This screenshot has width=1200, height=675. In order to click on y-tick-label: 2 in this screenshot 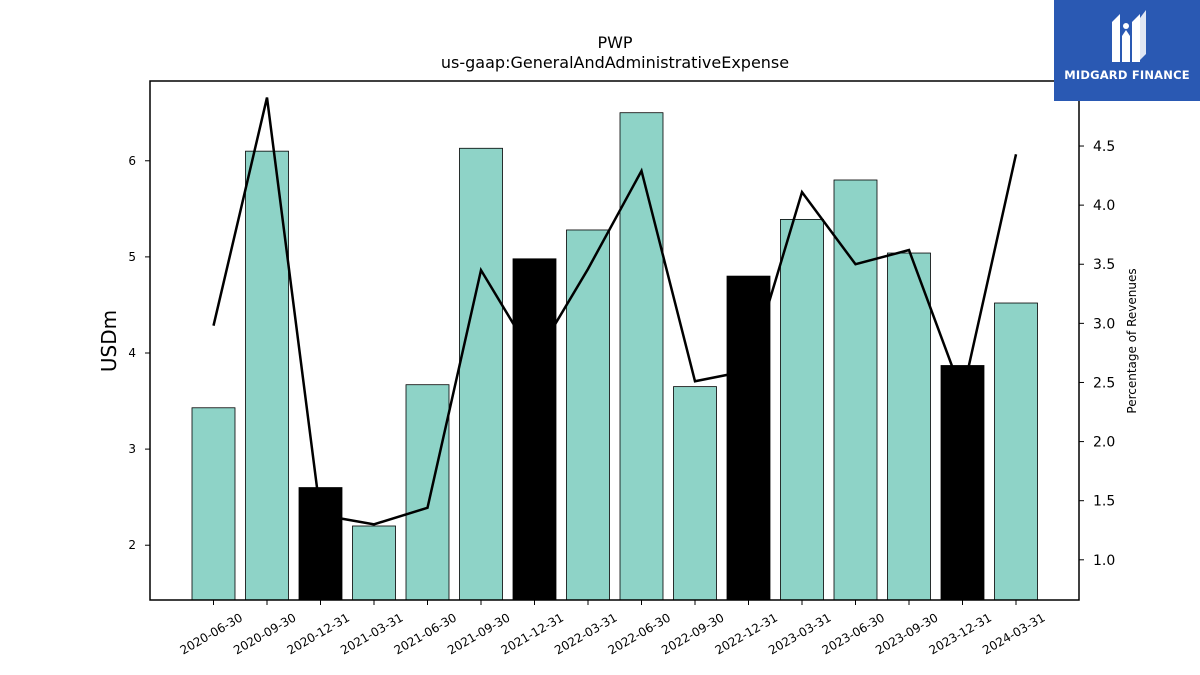, I will do `click(132, 545)`.